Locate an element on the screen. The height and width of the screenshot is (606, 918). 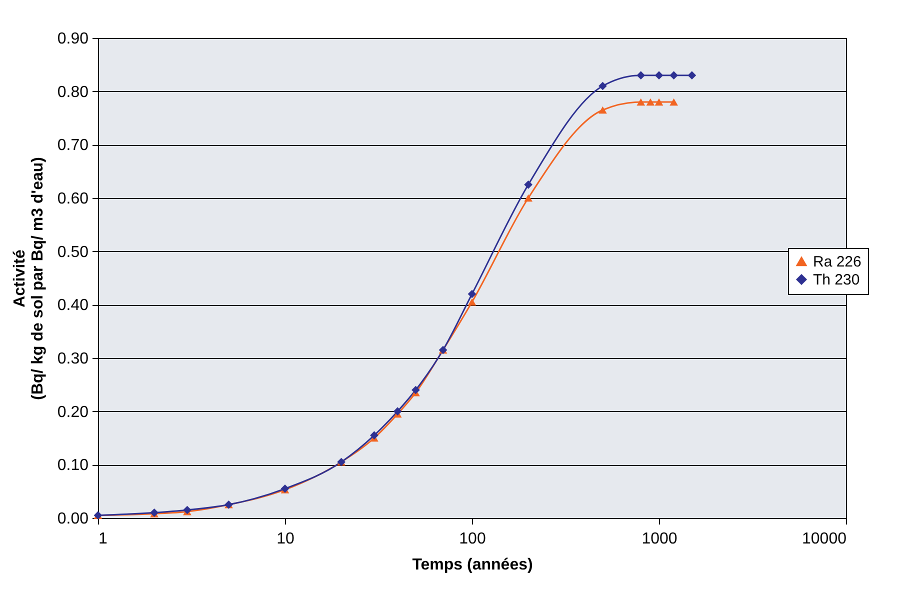
y-tick-label: 0.80 is located at coordinates (73, 92).